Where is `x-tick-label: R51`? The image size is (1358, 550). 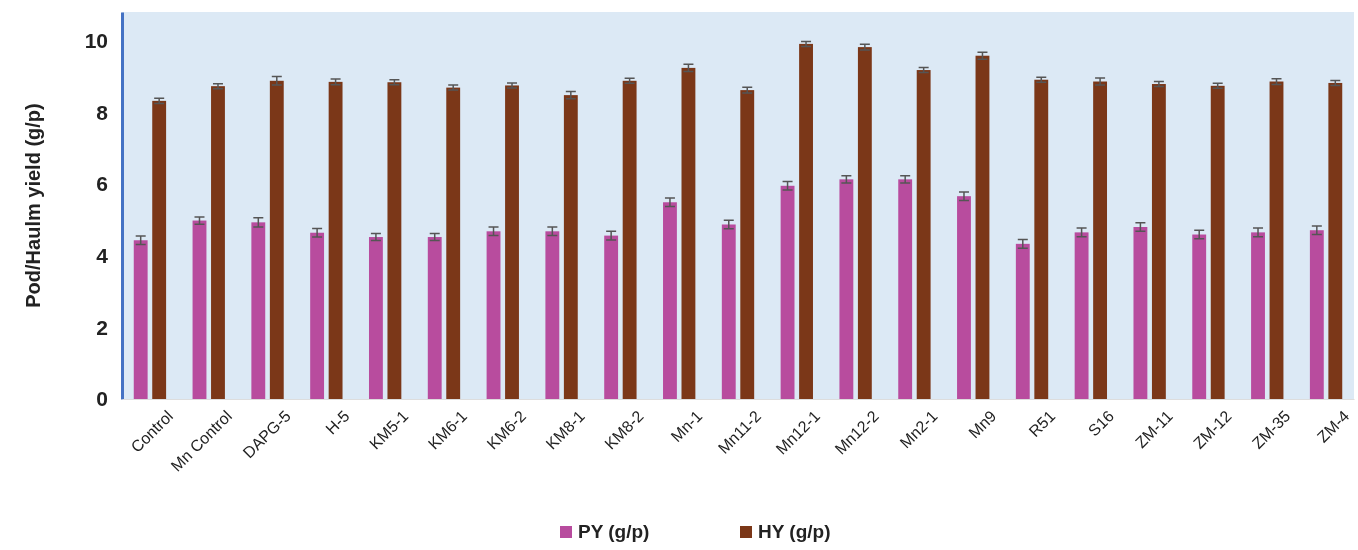 x-tick-label: R51 is located at coordinates (1042, 424).